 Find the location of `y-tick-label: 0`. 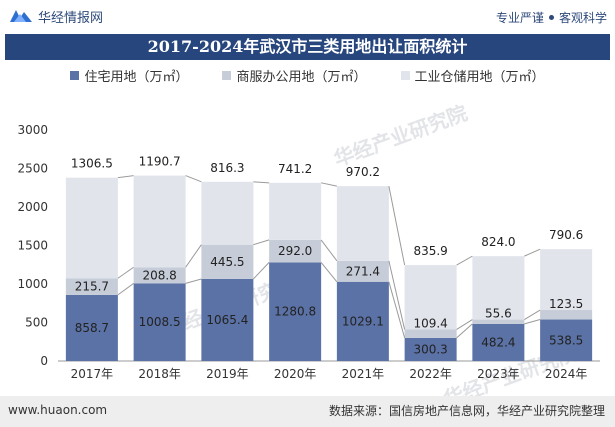

y-tick-label: 0 is located at coordinates (44, 361).